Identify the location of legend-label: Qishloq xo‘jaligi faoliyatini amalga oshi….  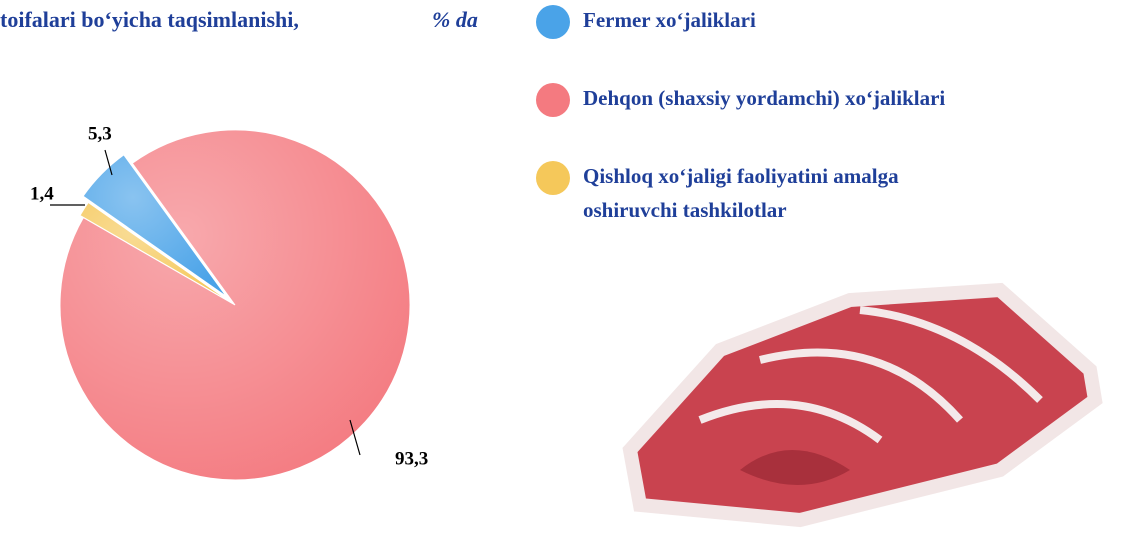
(741, 193).